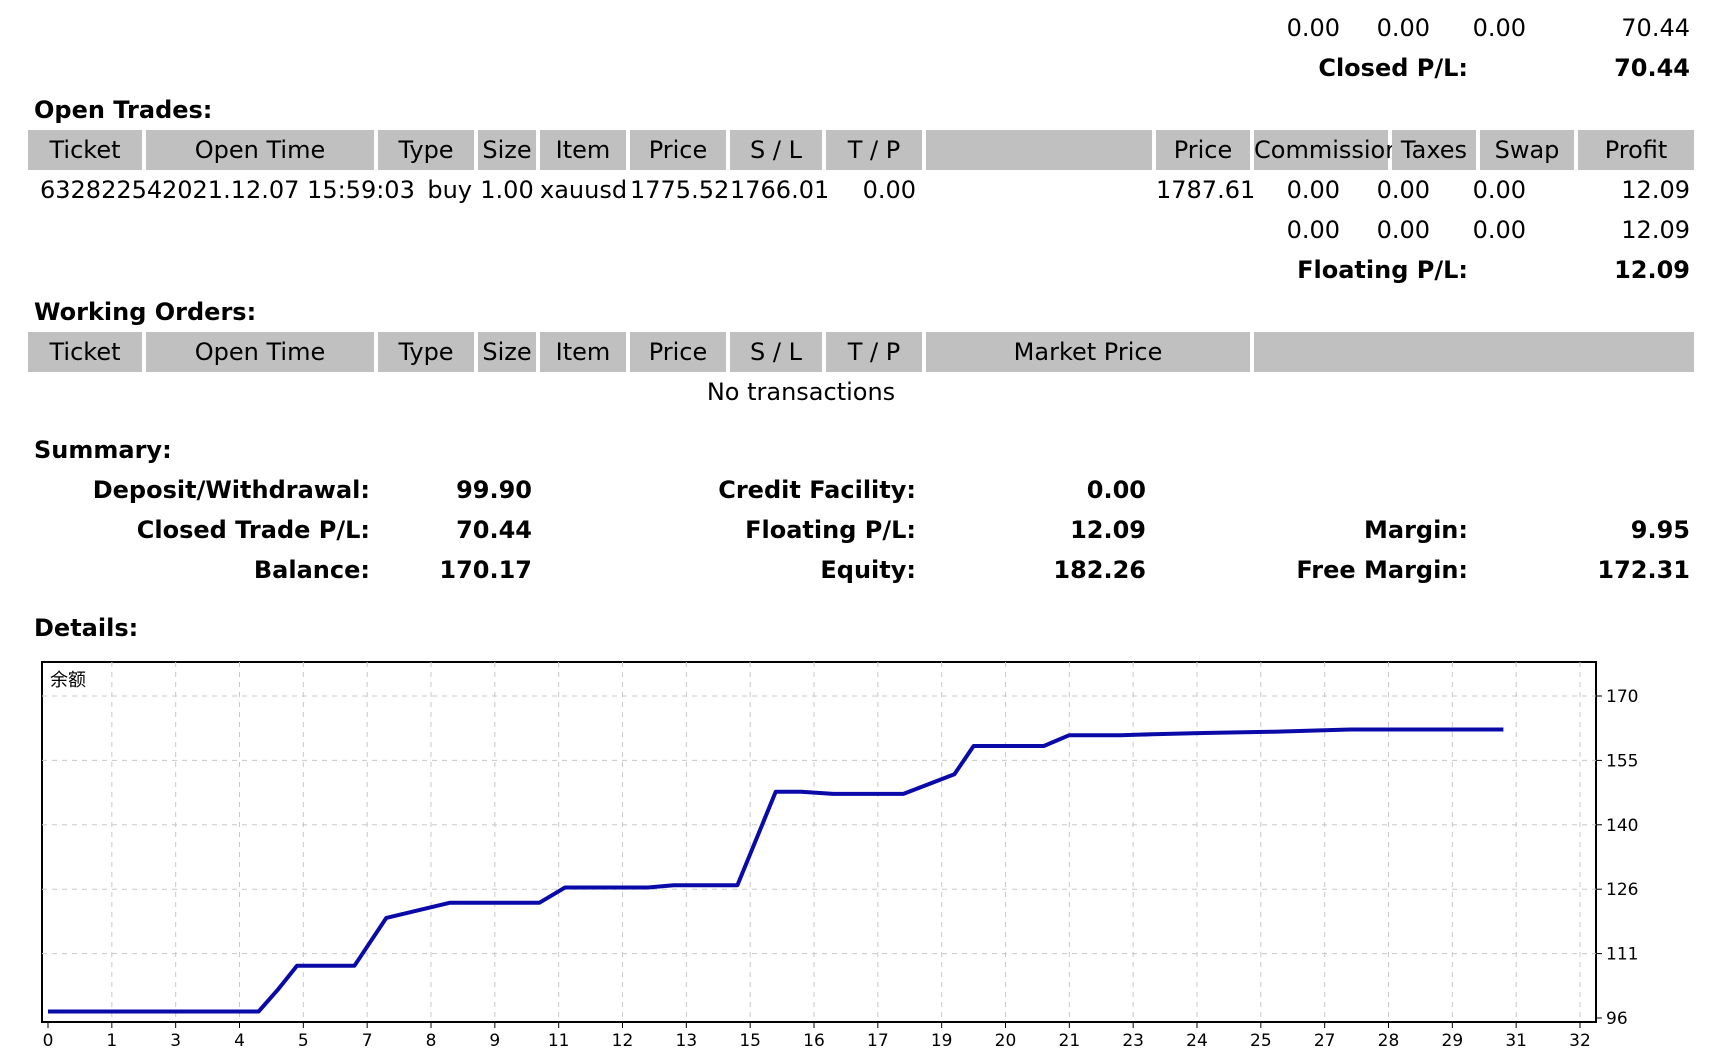  Describe the element at coordinates (874, 352) in the screenshot. I see `wo-col-tp: T / P` at that location.